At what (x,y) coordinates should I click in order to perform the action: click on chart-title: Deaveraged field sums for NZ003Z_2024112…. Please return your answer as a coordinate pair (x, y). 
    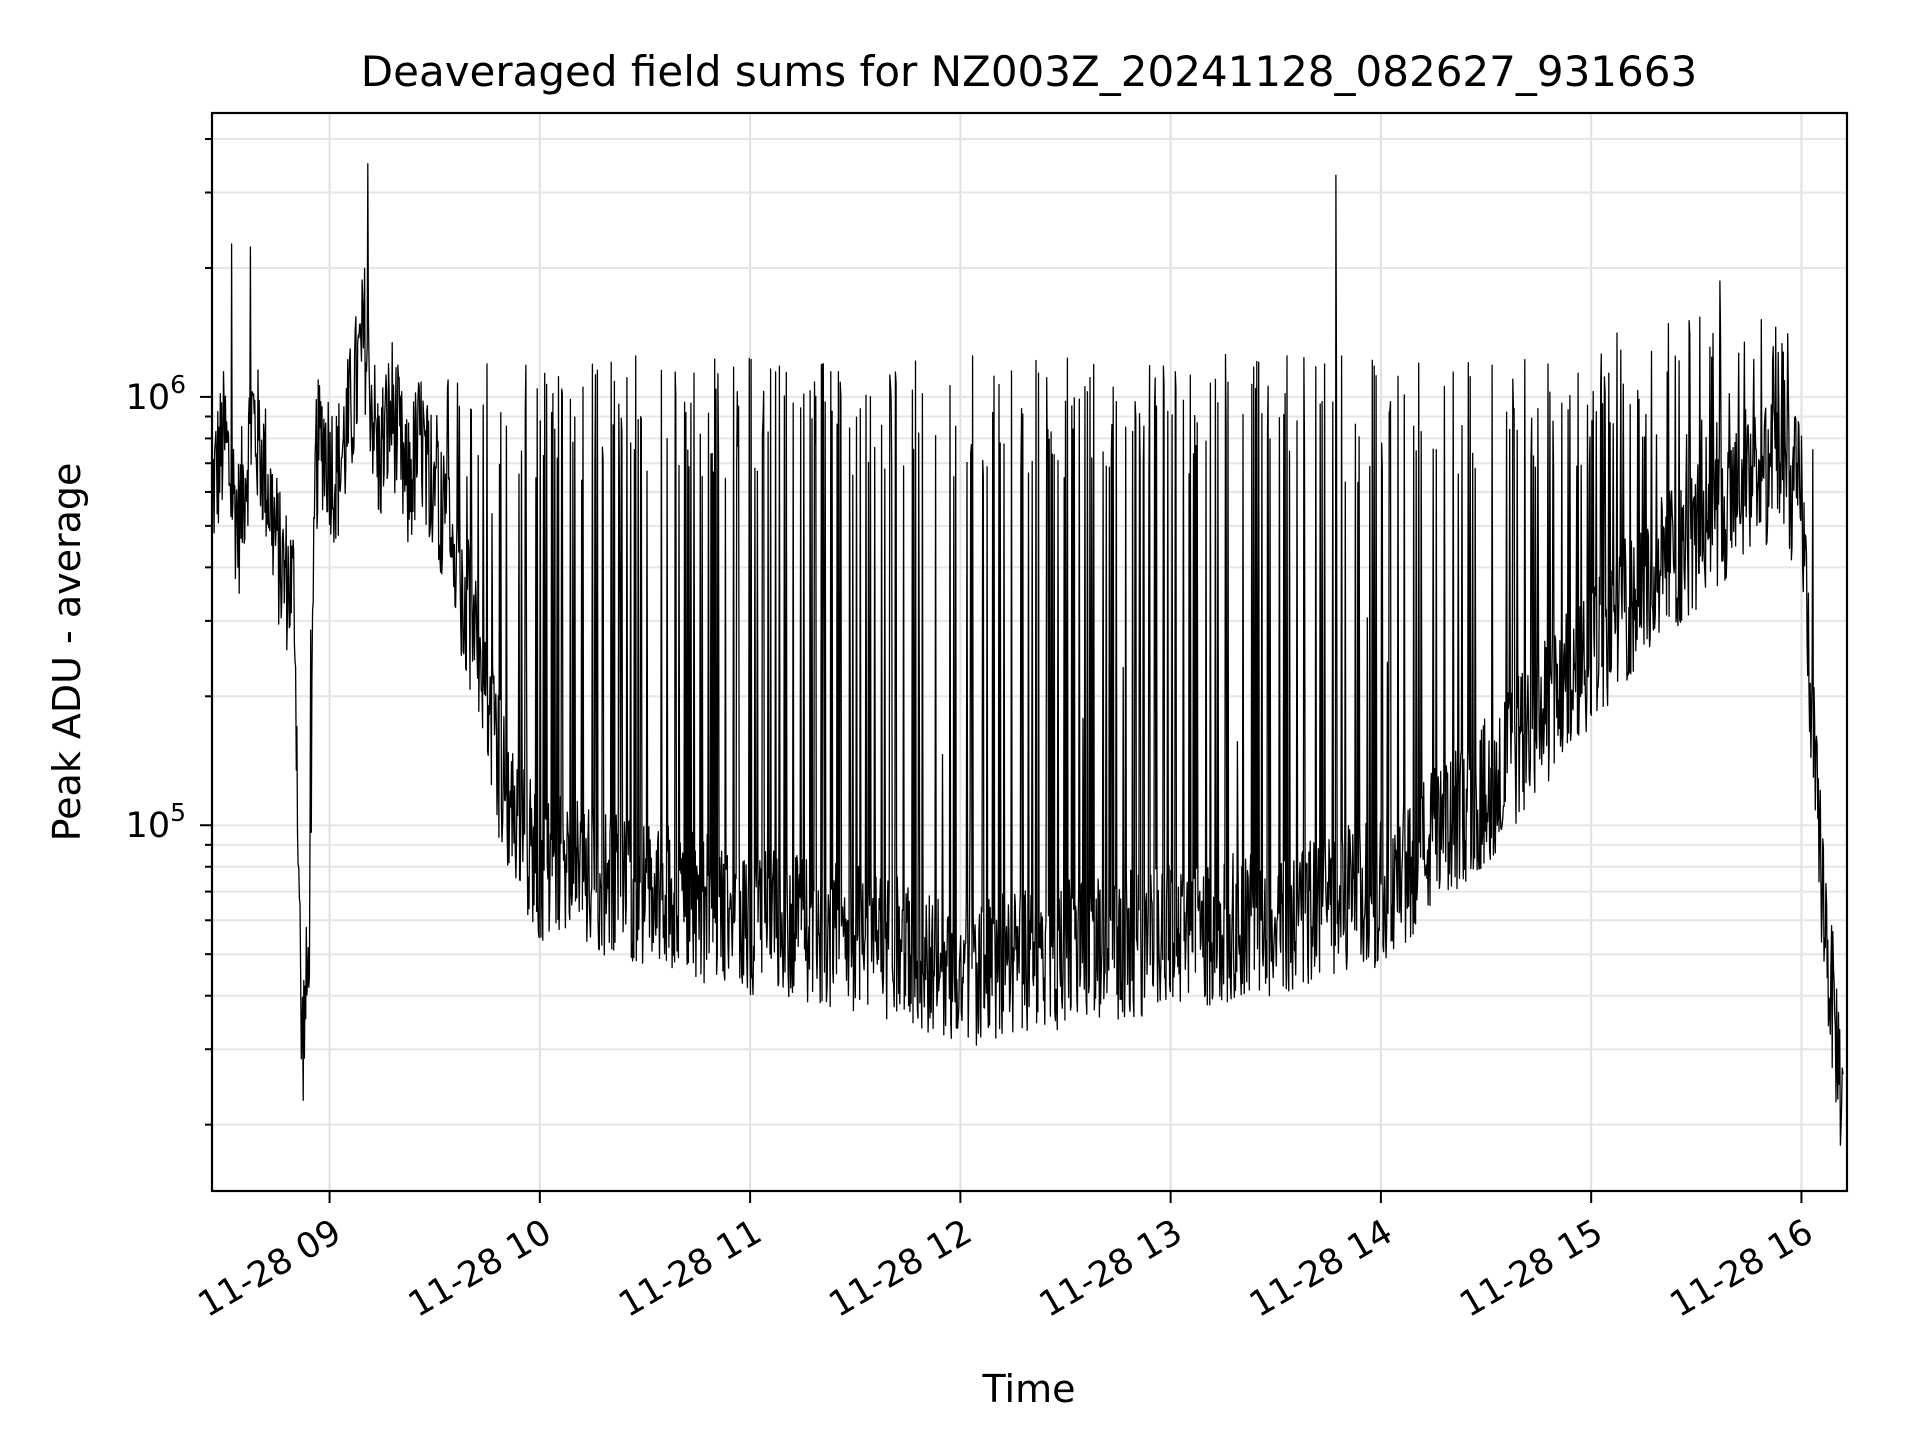
    Looking at the image, I should click on (1029, 71).